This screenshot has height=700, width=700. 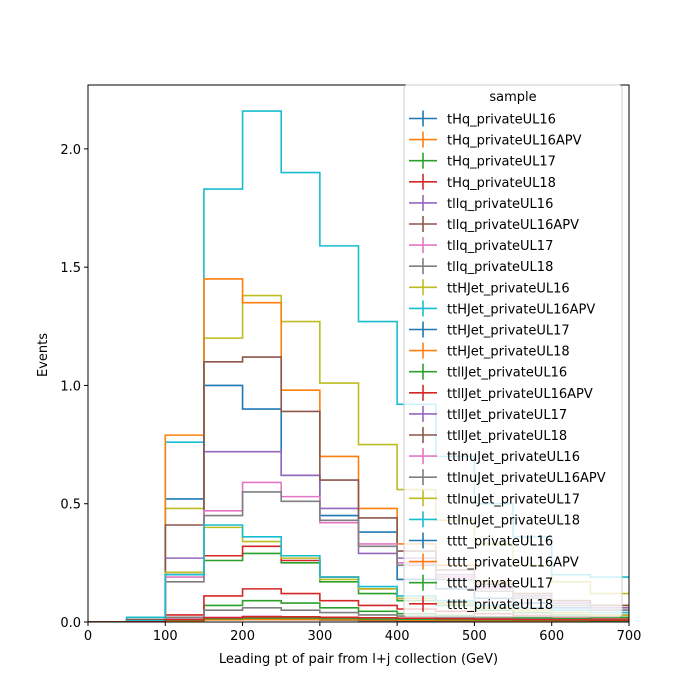 I want to click on legend-entry: tttt_privateUL16APV, so click(x=494, y=562).